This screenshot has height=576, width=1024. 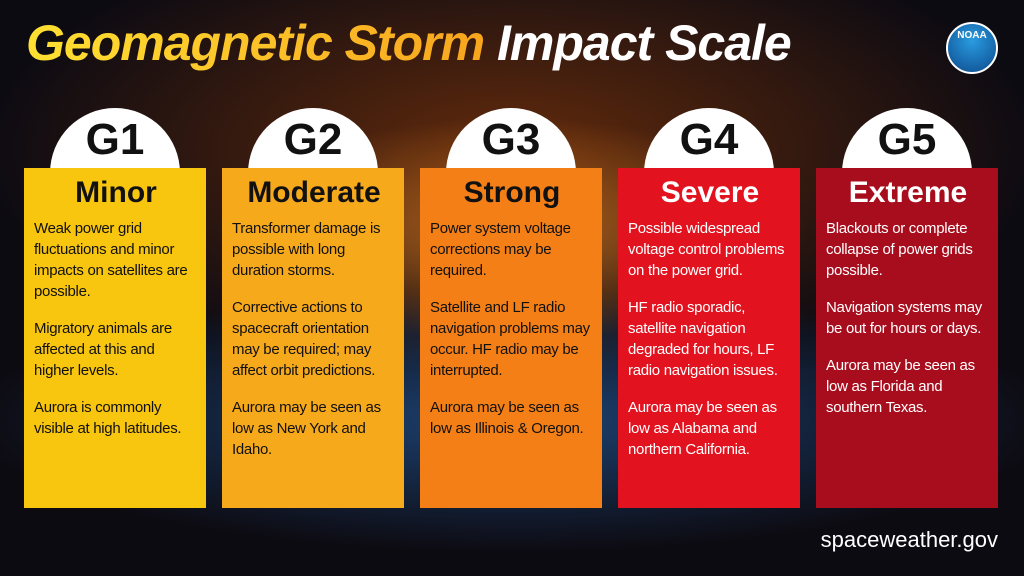 I want to click on level-name: Strong, so click(x=512, y=192).